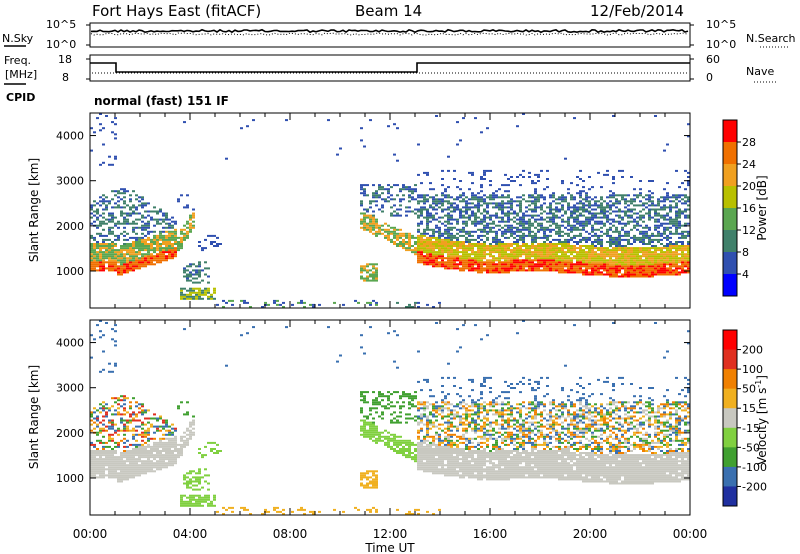  Describe the element at coordinates (70, 136) in the screenshot. I see `y-tick-label: 4000` at that location.